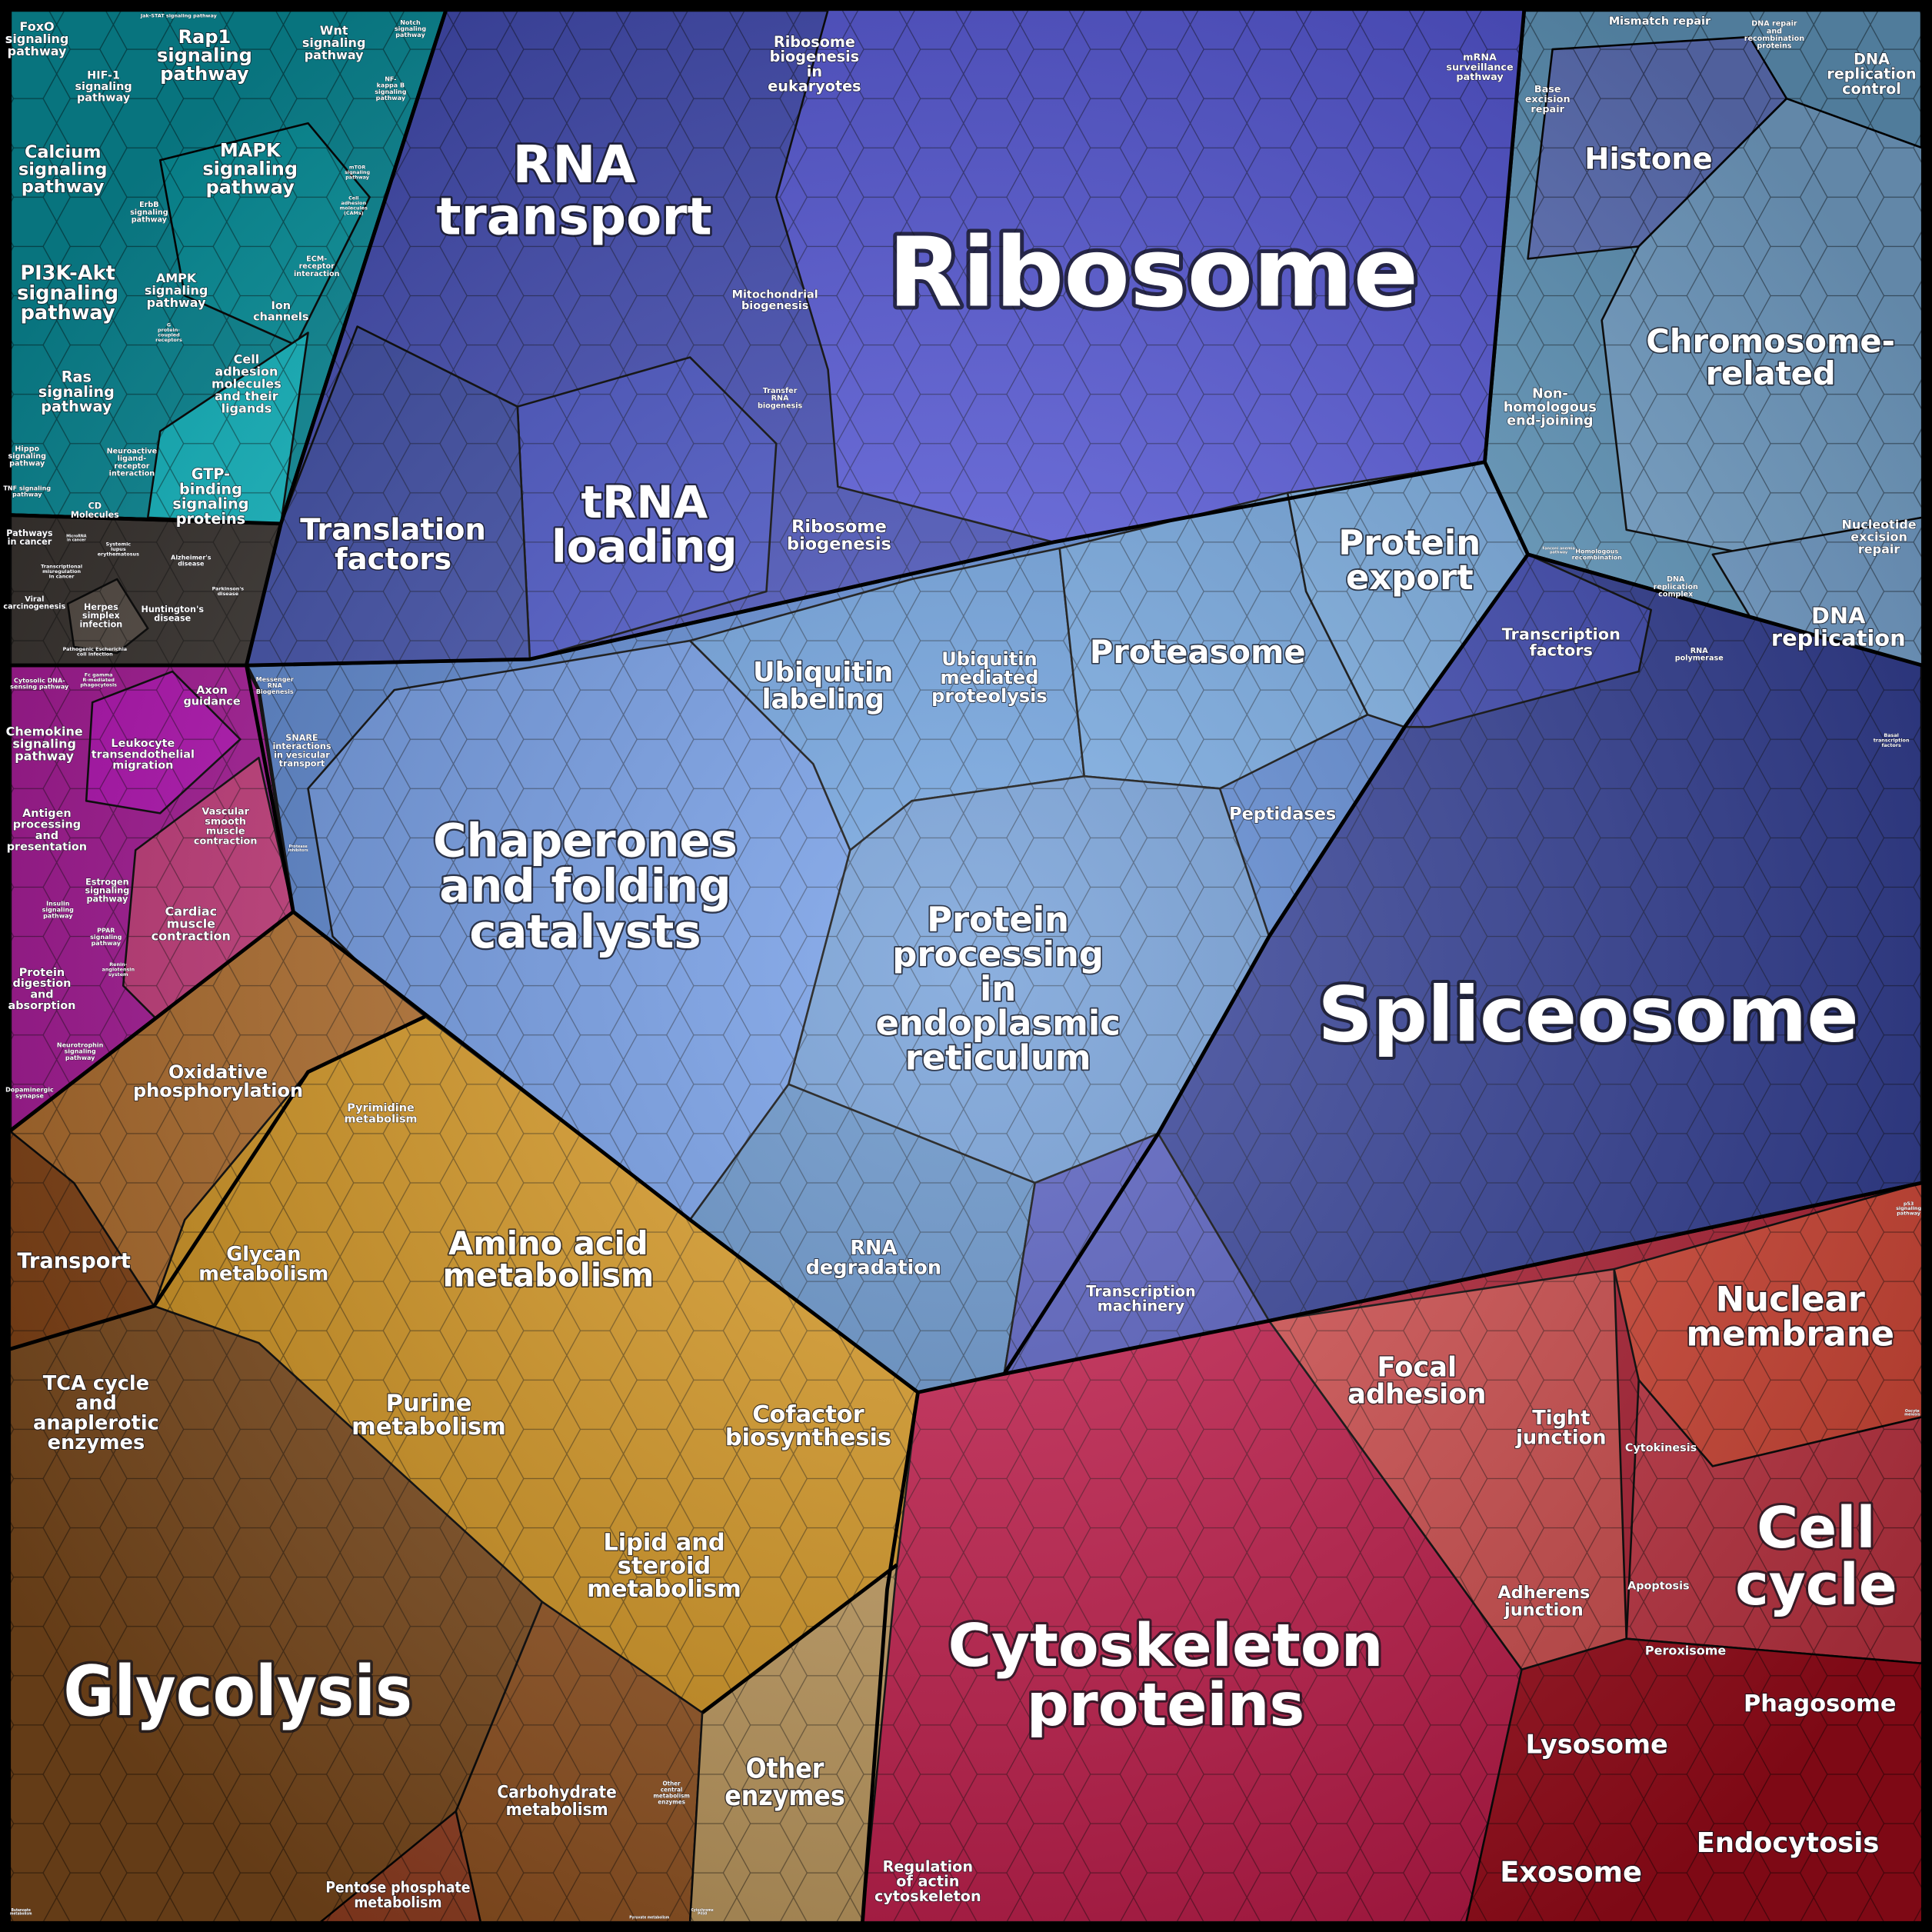 This screenshot has height=1932, width=1932. I want to click on label-histone: Histone, so click(1648, 159).